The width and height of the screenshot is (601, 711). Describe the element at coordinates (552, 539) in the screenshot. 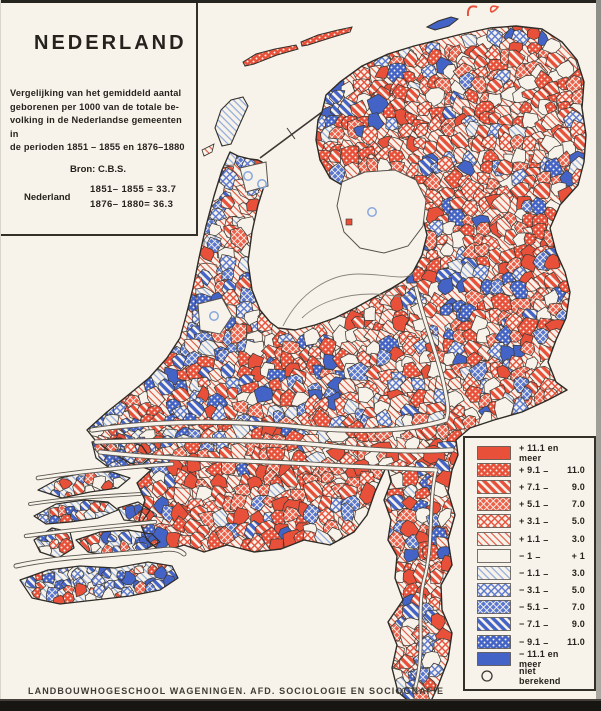

I see `legend-label: + 1.1 – 3.0` at that location.